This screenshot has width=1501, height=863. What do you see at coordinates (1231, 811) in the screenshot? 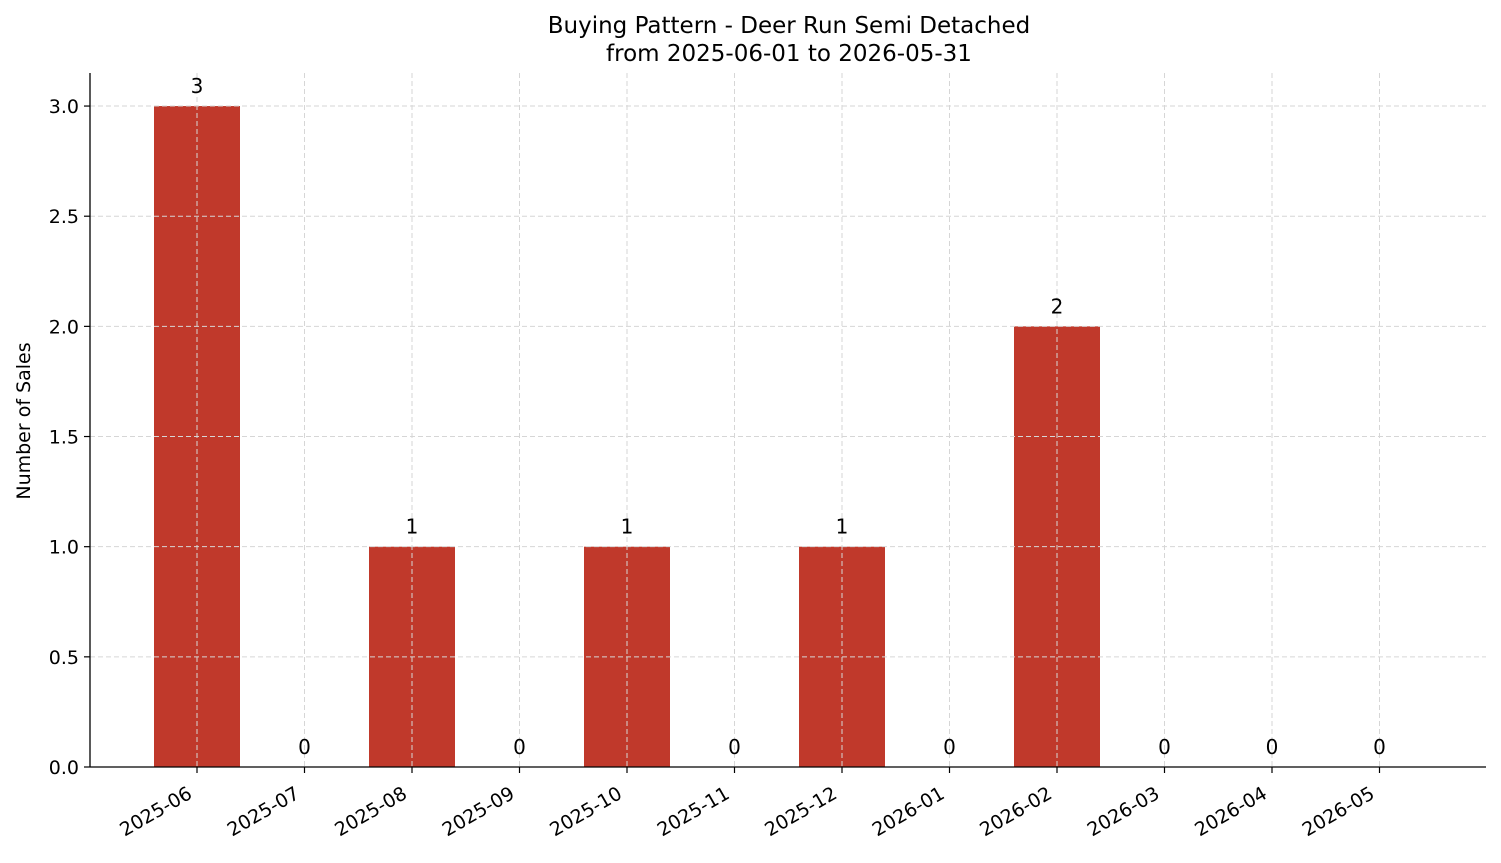
I see `x-tick-label: 2026-04` at bounding box center [1231, 811].